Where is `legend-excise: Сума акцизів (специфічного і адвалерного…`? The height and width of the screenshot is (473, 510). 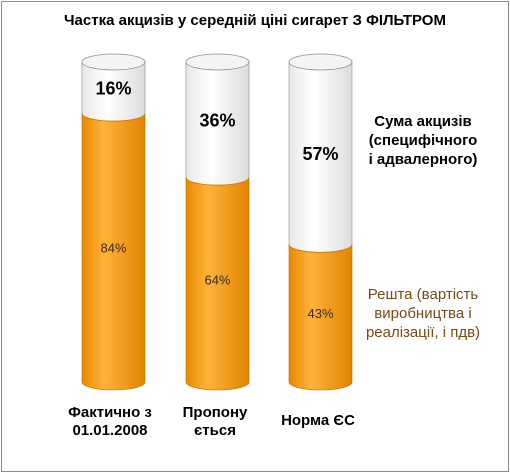 legend-excise: Сума акцизів (специфічного і адвалерного… is located at coordinates (423, 140).